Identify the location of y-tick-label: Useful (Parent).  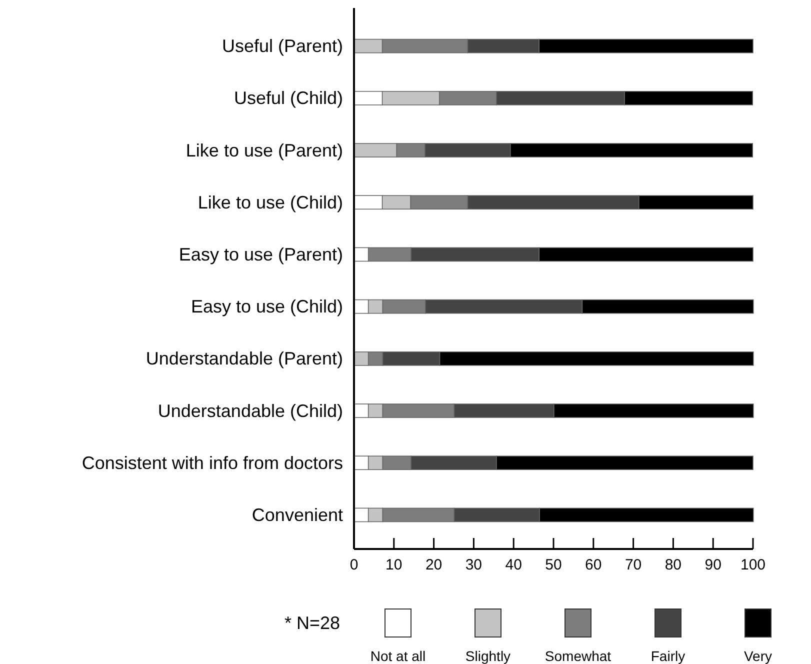
(282, 46).